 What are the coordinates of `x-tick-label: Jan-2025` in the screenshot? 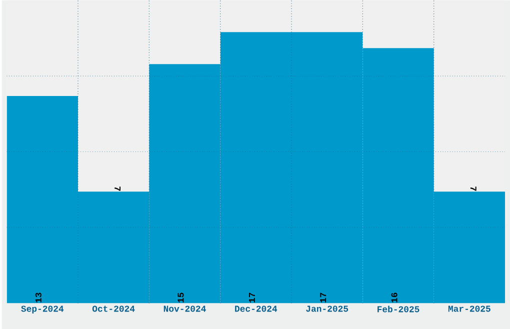 It's located at (327, 309).